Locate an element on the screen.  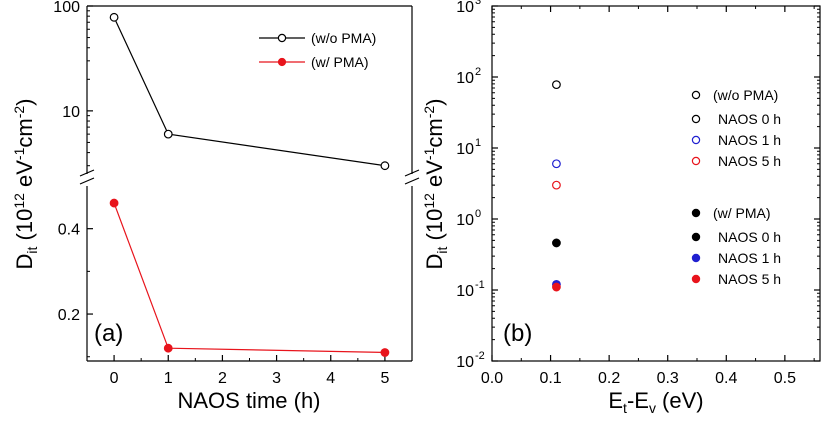
x-tick-label: 4 is located at coordinates (330, 378).